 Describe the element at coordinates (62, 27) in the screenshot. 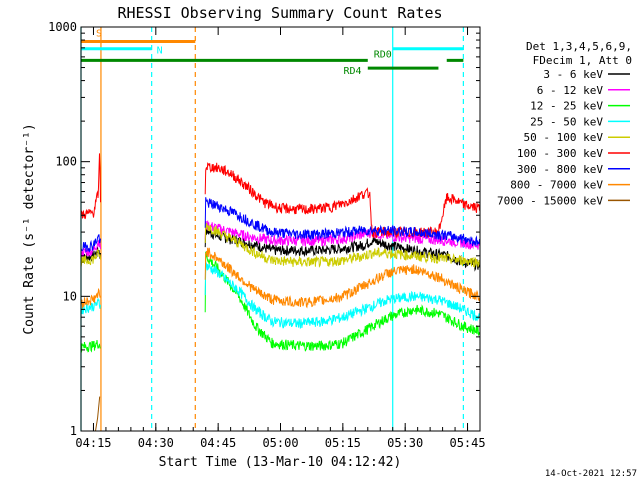

I see `y-tick-label: 1000` at that location.